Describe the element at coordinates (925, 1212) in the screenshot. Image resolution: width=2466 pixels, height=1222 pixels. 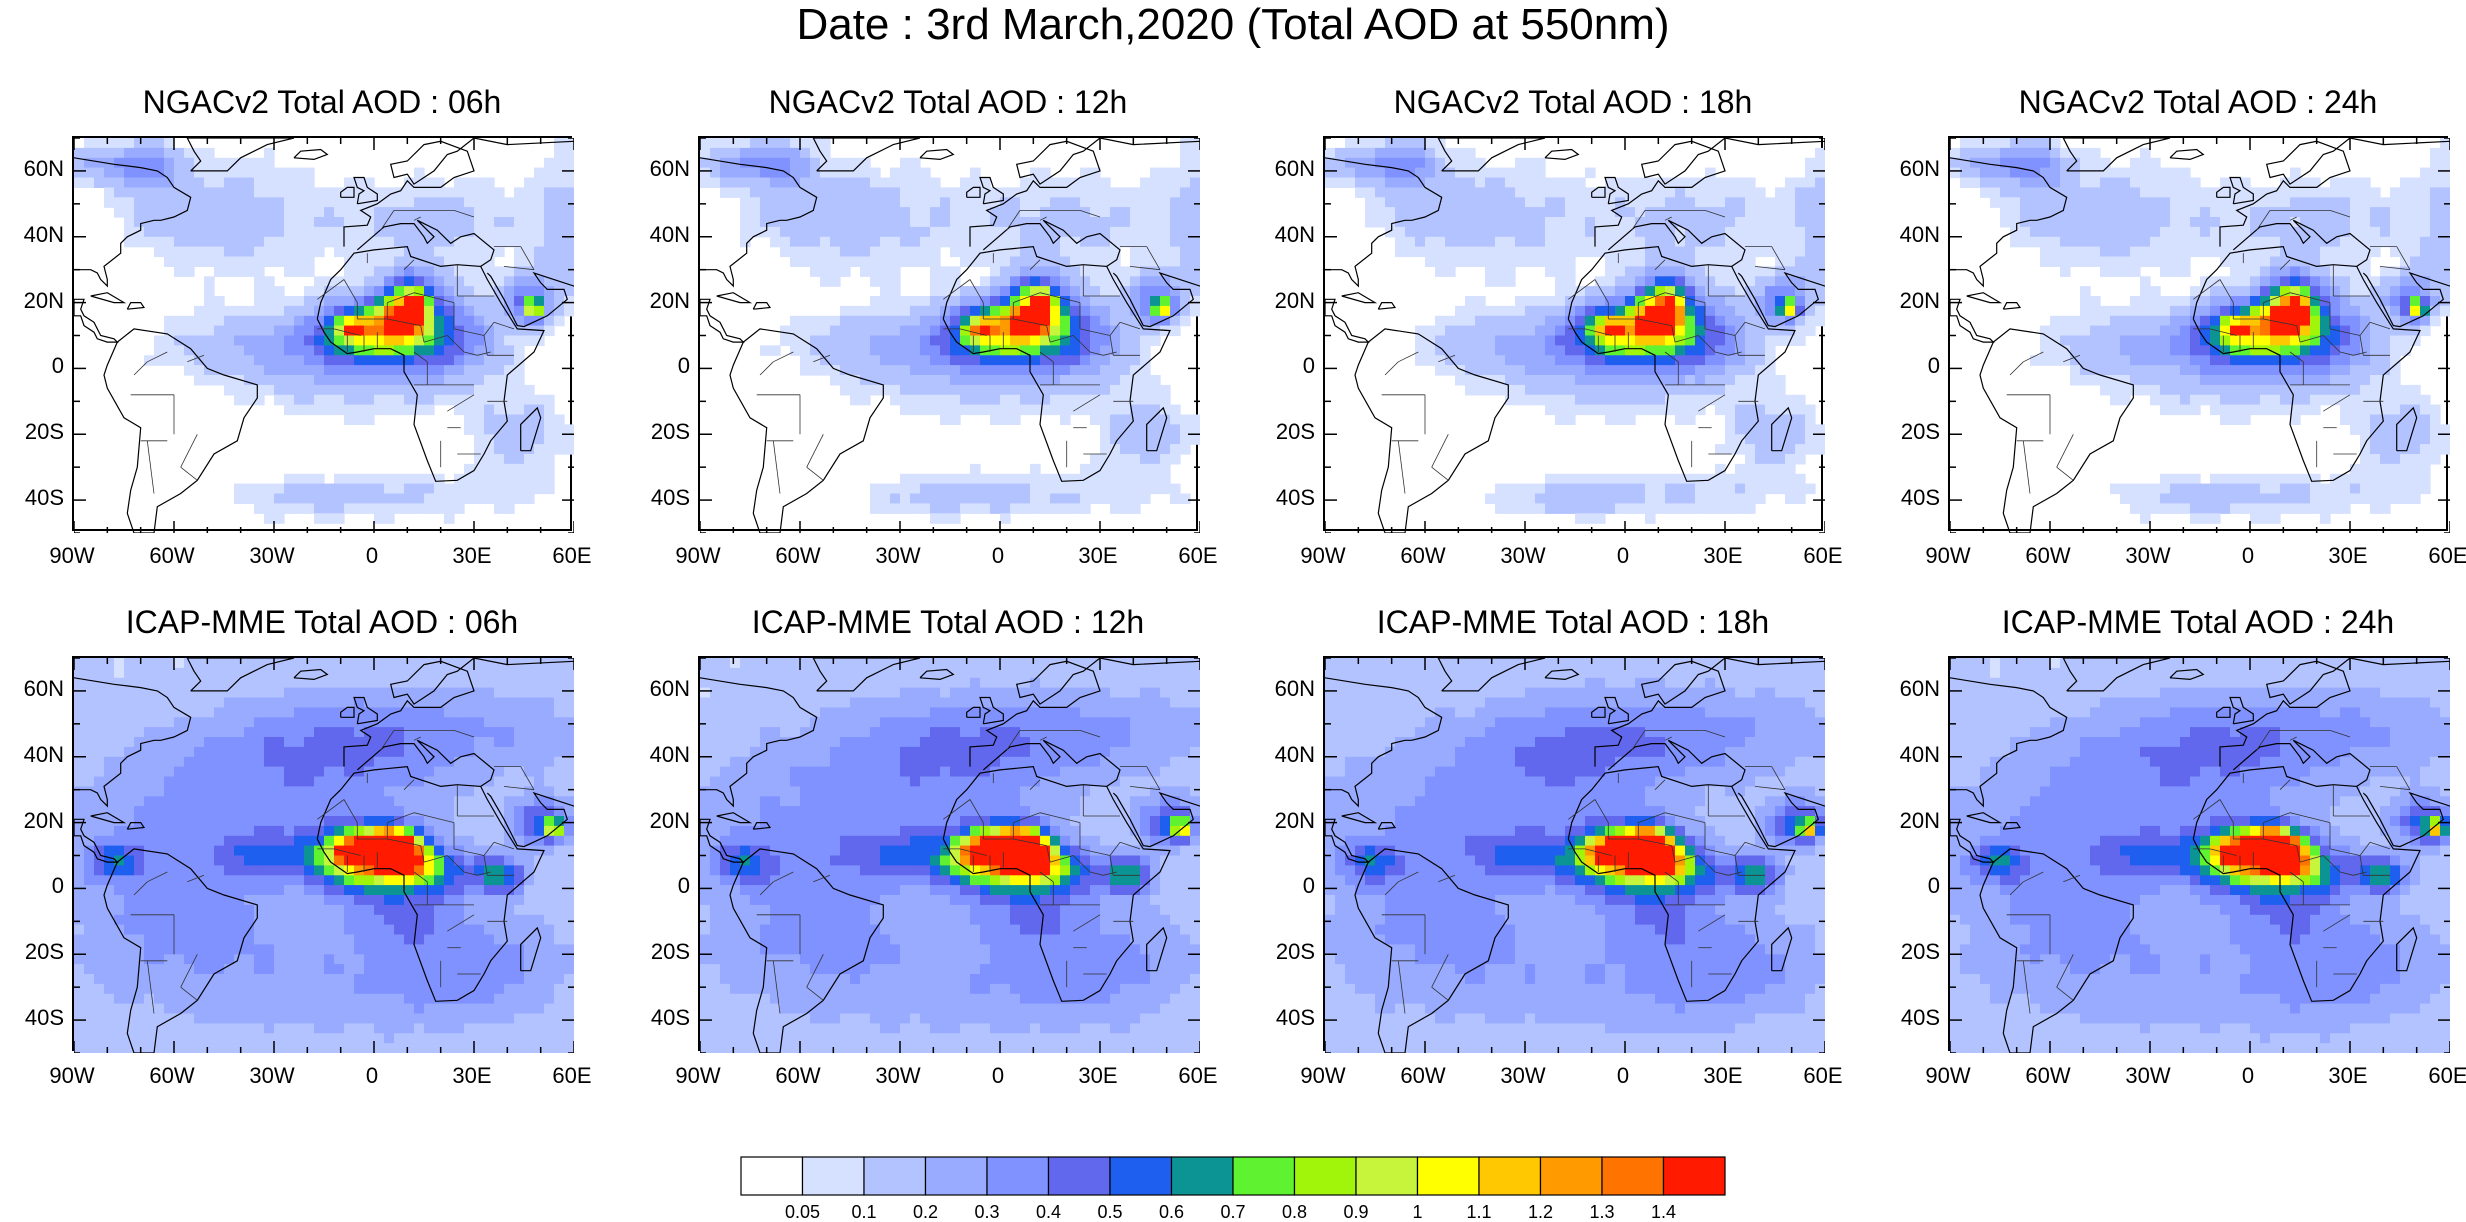
I see `colorbar-label: 0.2` at that location.